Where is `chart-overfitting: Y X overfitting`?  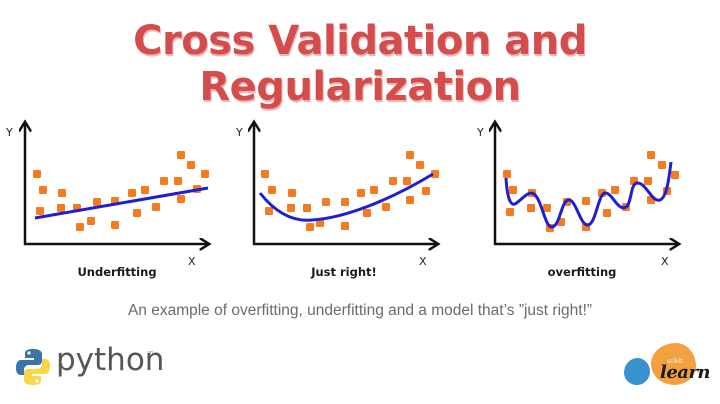 chart-overfitting: Y X overfitting is located at coordinates (577, 201).